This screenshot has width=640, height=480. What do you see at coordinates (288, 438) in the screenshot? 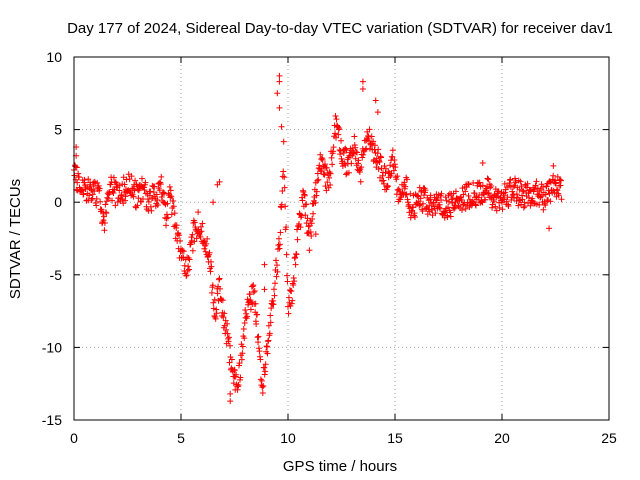
I see `x-tick-label: 10` at bounding box center [288, 438].